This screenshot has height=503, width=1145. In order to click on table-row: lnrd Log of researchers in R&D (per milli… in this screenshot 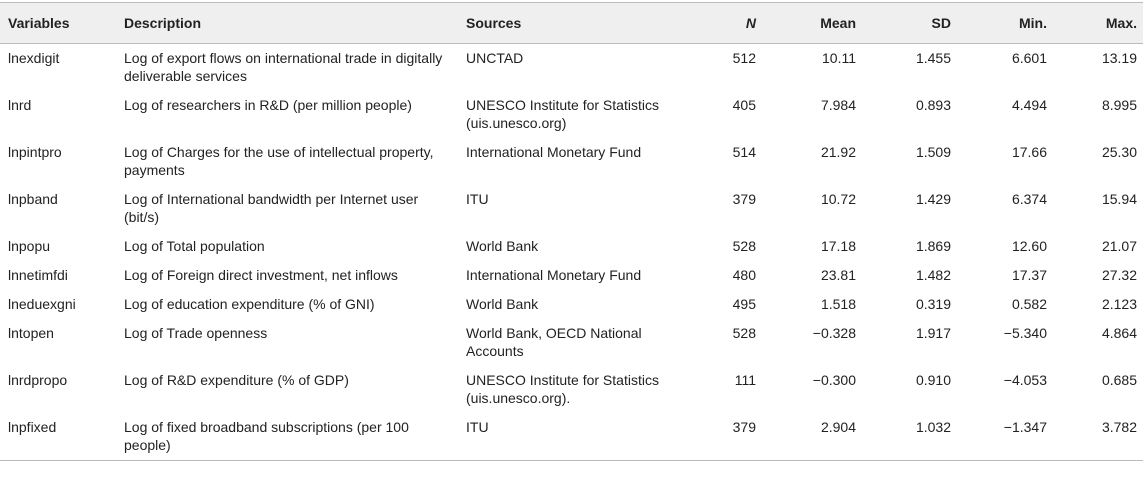, I will do `click(571, 114)`.